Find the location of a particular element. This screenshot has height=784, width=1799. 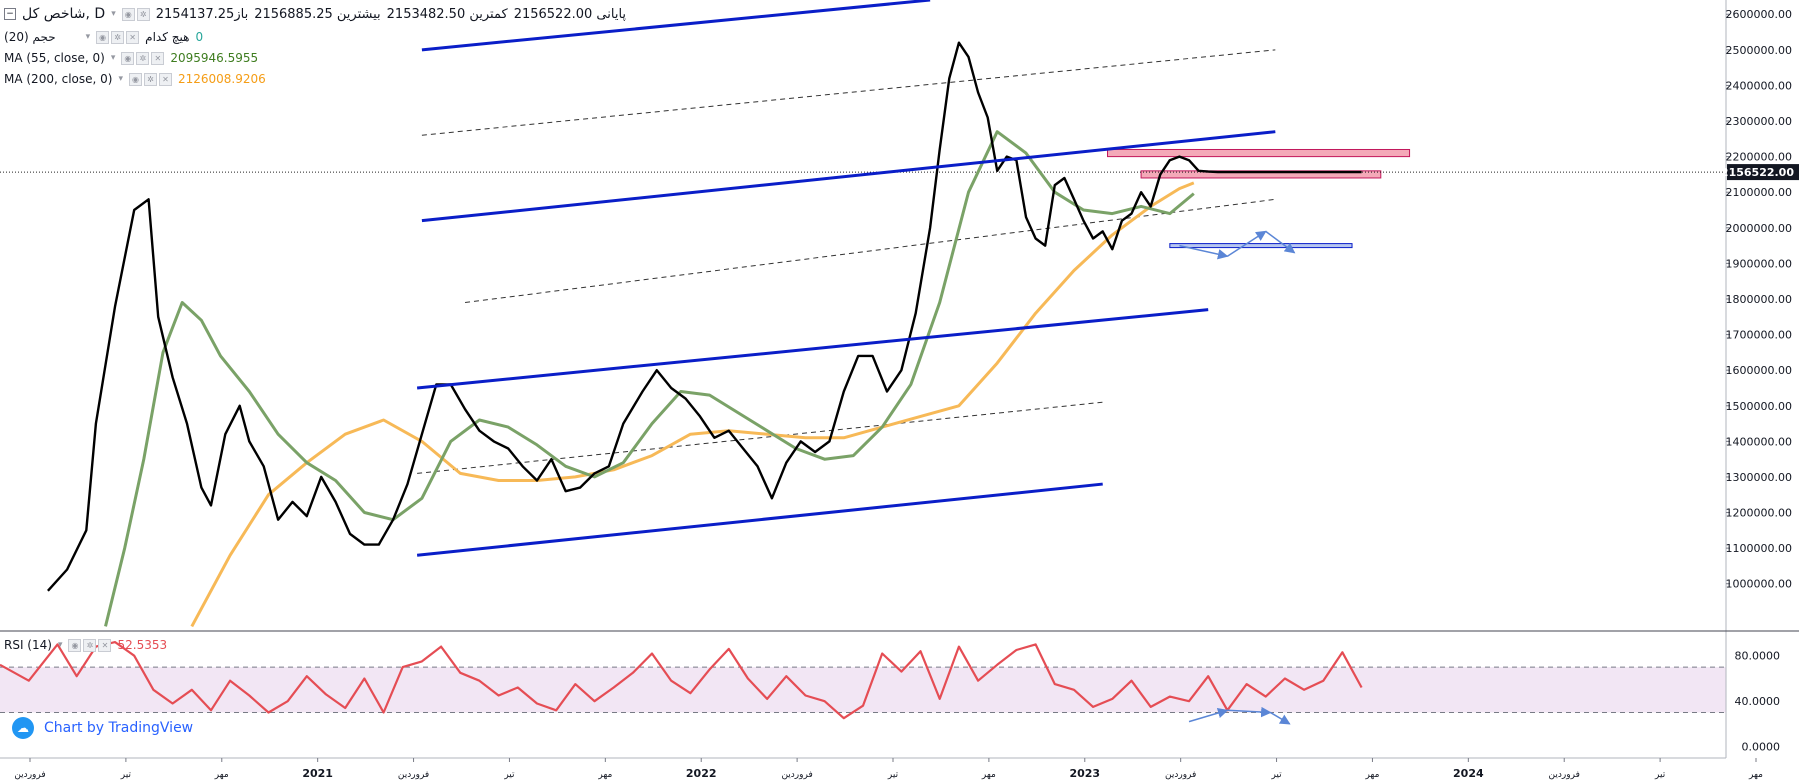

price-tick-label: 1800000.00 is located at coordinates (1759, 299).